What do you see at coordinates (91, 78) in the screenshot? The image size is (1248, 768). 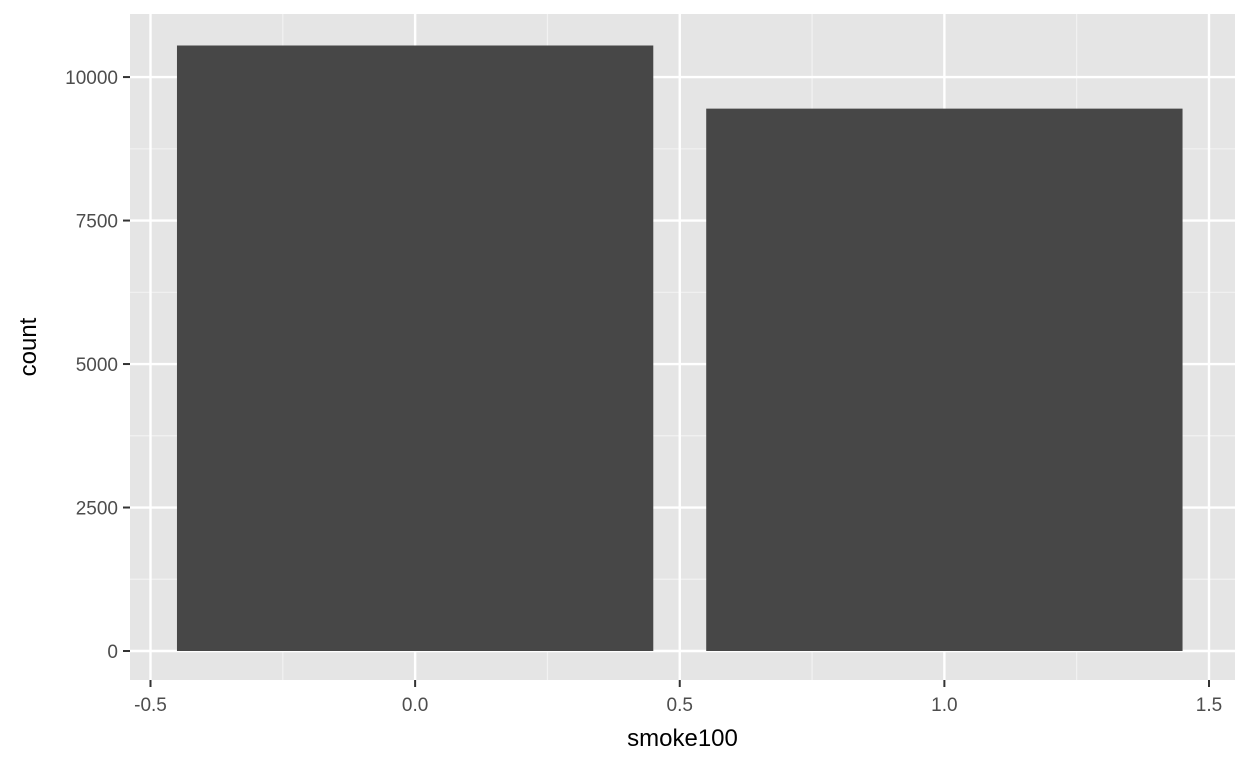 I see `y-tick-label: 10000` at bounding box center [91, 78].